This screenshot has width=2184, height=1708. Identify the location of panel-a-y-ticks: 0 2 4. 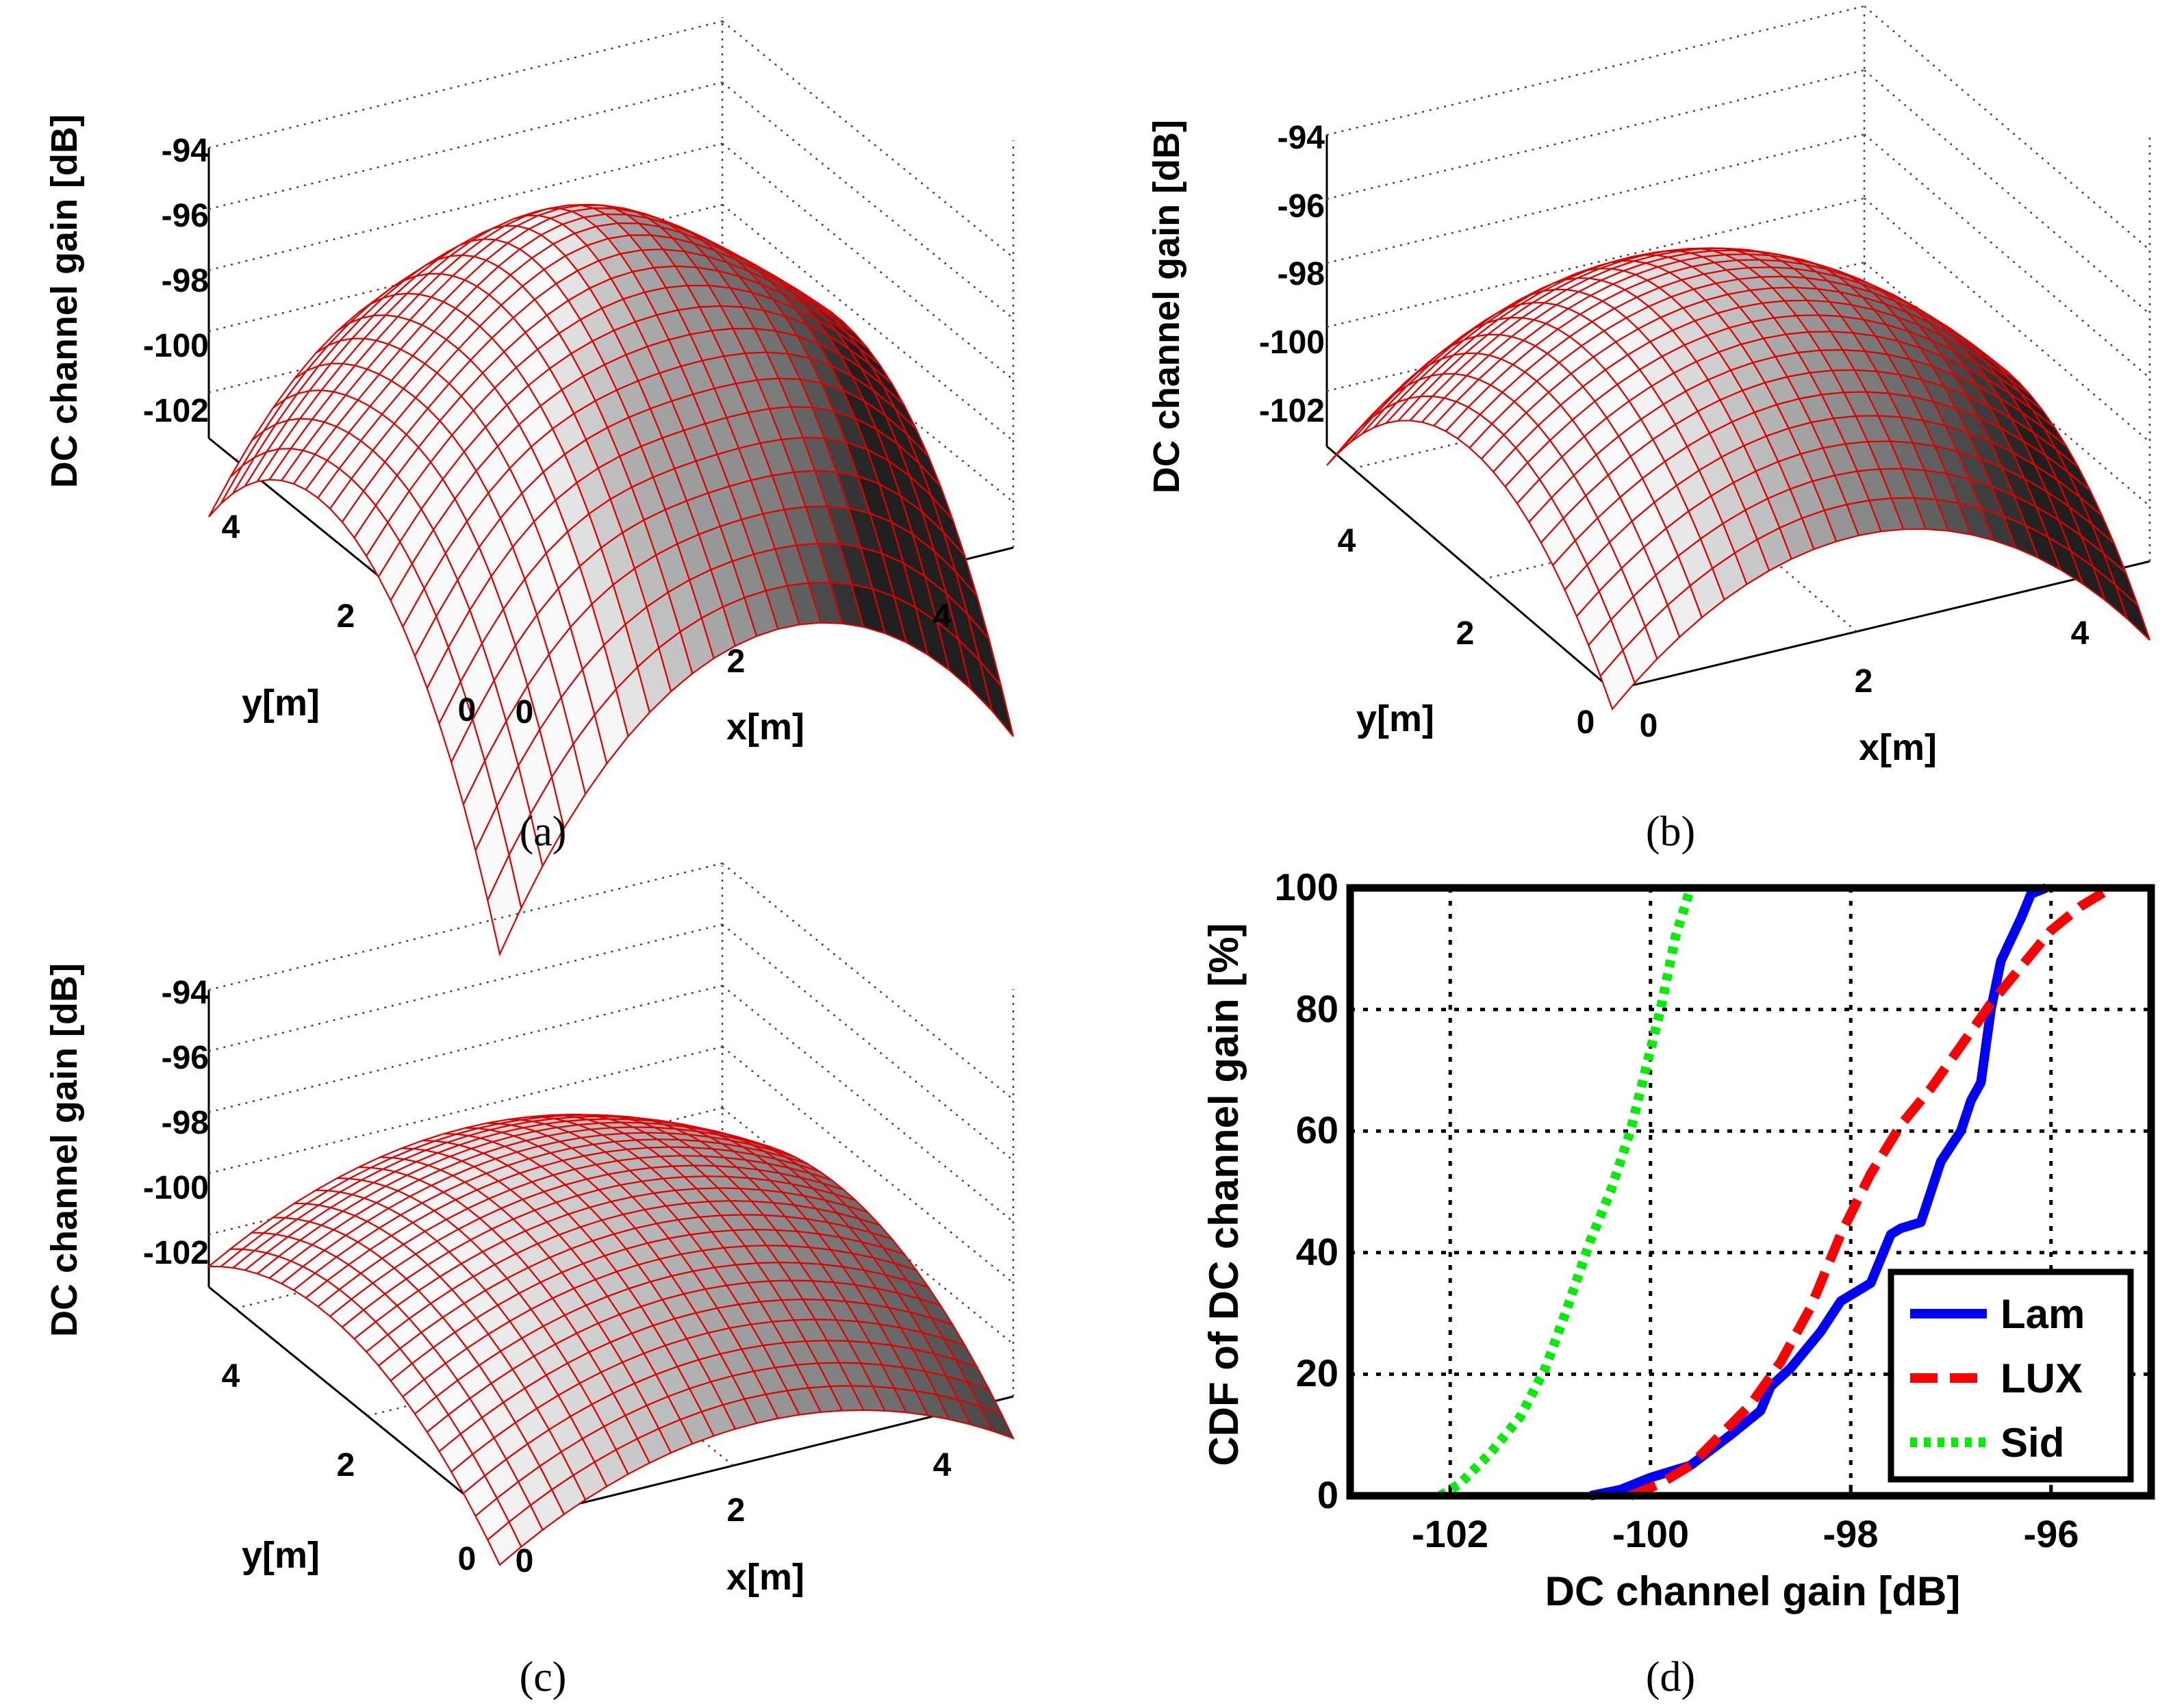
(349, 618).